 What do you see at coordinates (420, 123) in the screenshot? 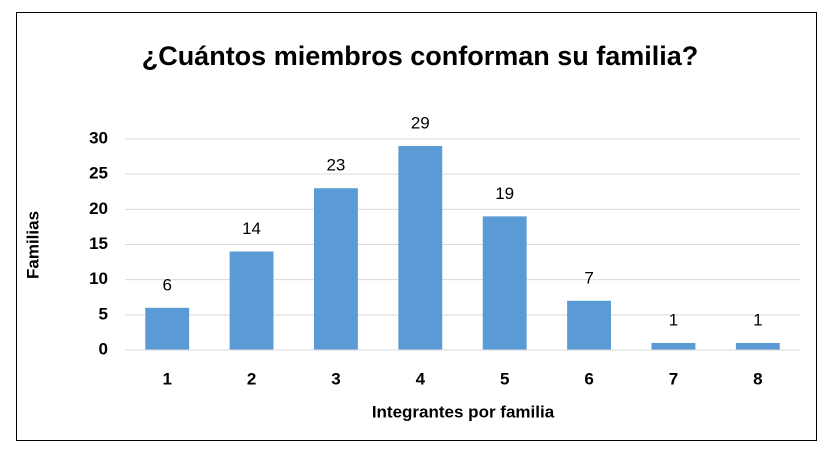
I see `data-label: 29` at bounding box center [420, 123].